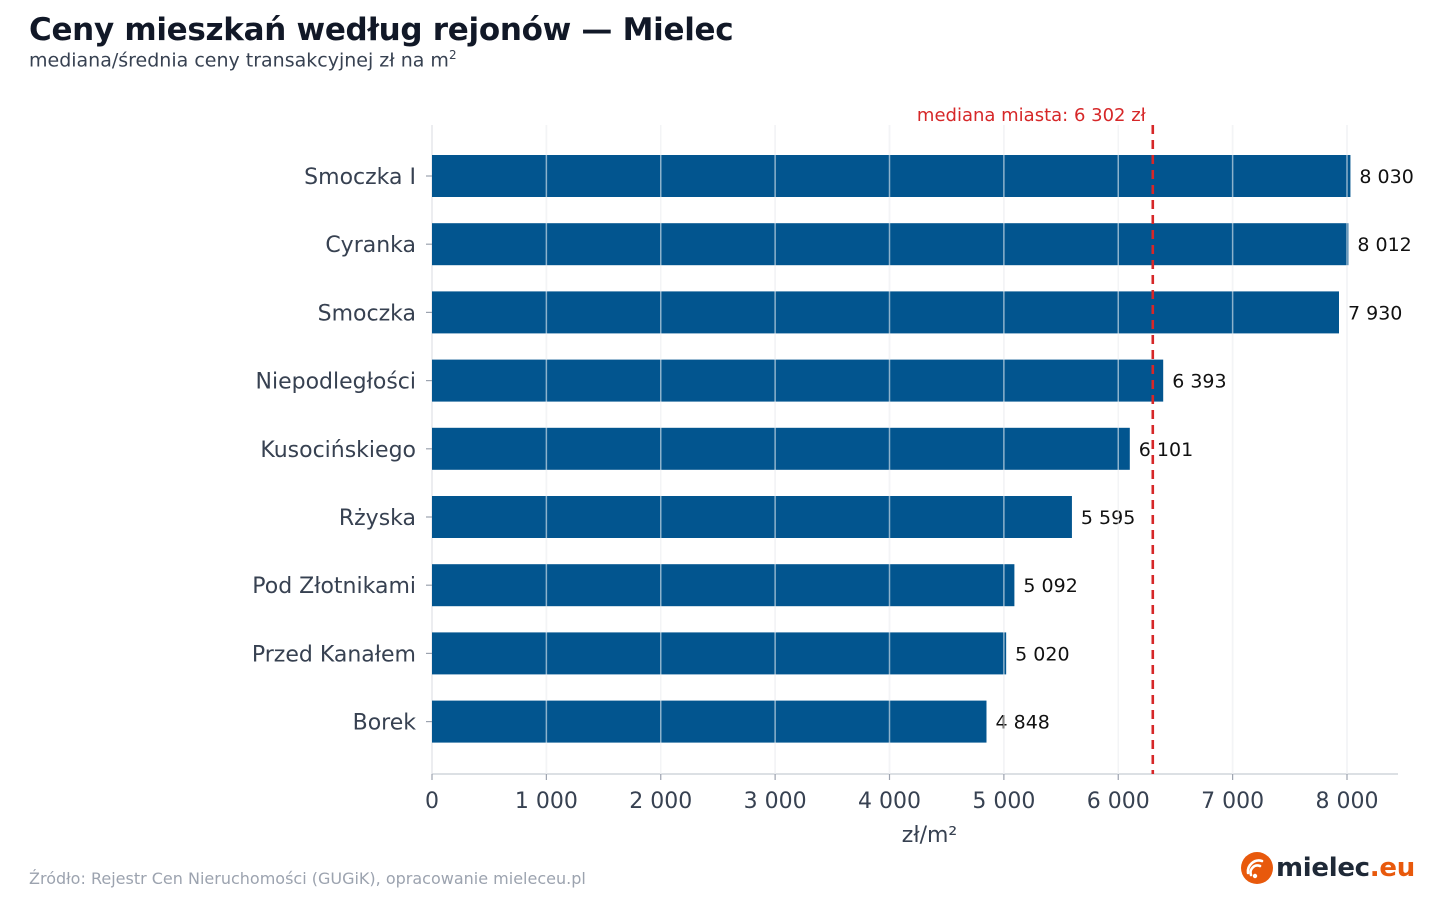  Describe the element at coordinates (1003, 801) in the screenshot. I see `x-tick-label: 5 000` at that location.